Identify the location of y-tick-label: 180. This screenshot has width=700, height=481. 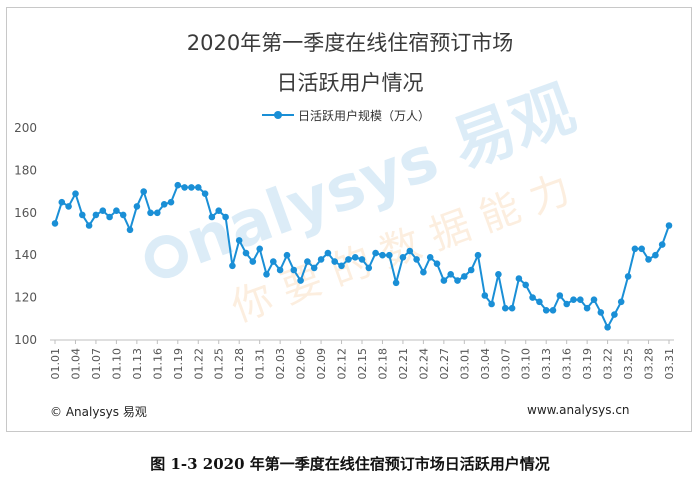
(25, 170).